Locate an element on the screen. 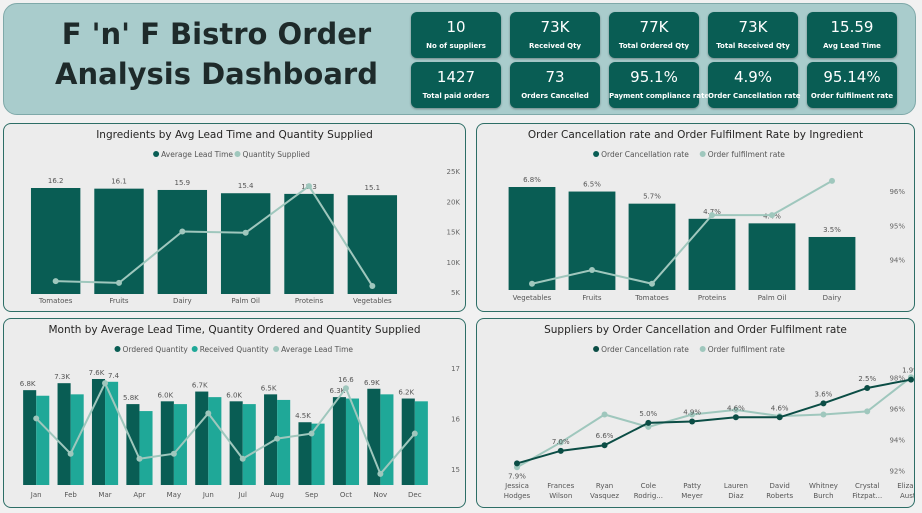 The height and width of the screenshot is (513, 922). kpi-card-cancellation-rate: 4.9% Order Cancellation rate is located at coordinates (754, 85).